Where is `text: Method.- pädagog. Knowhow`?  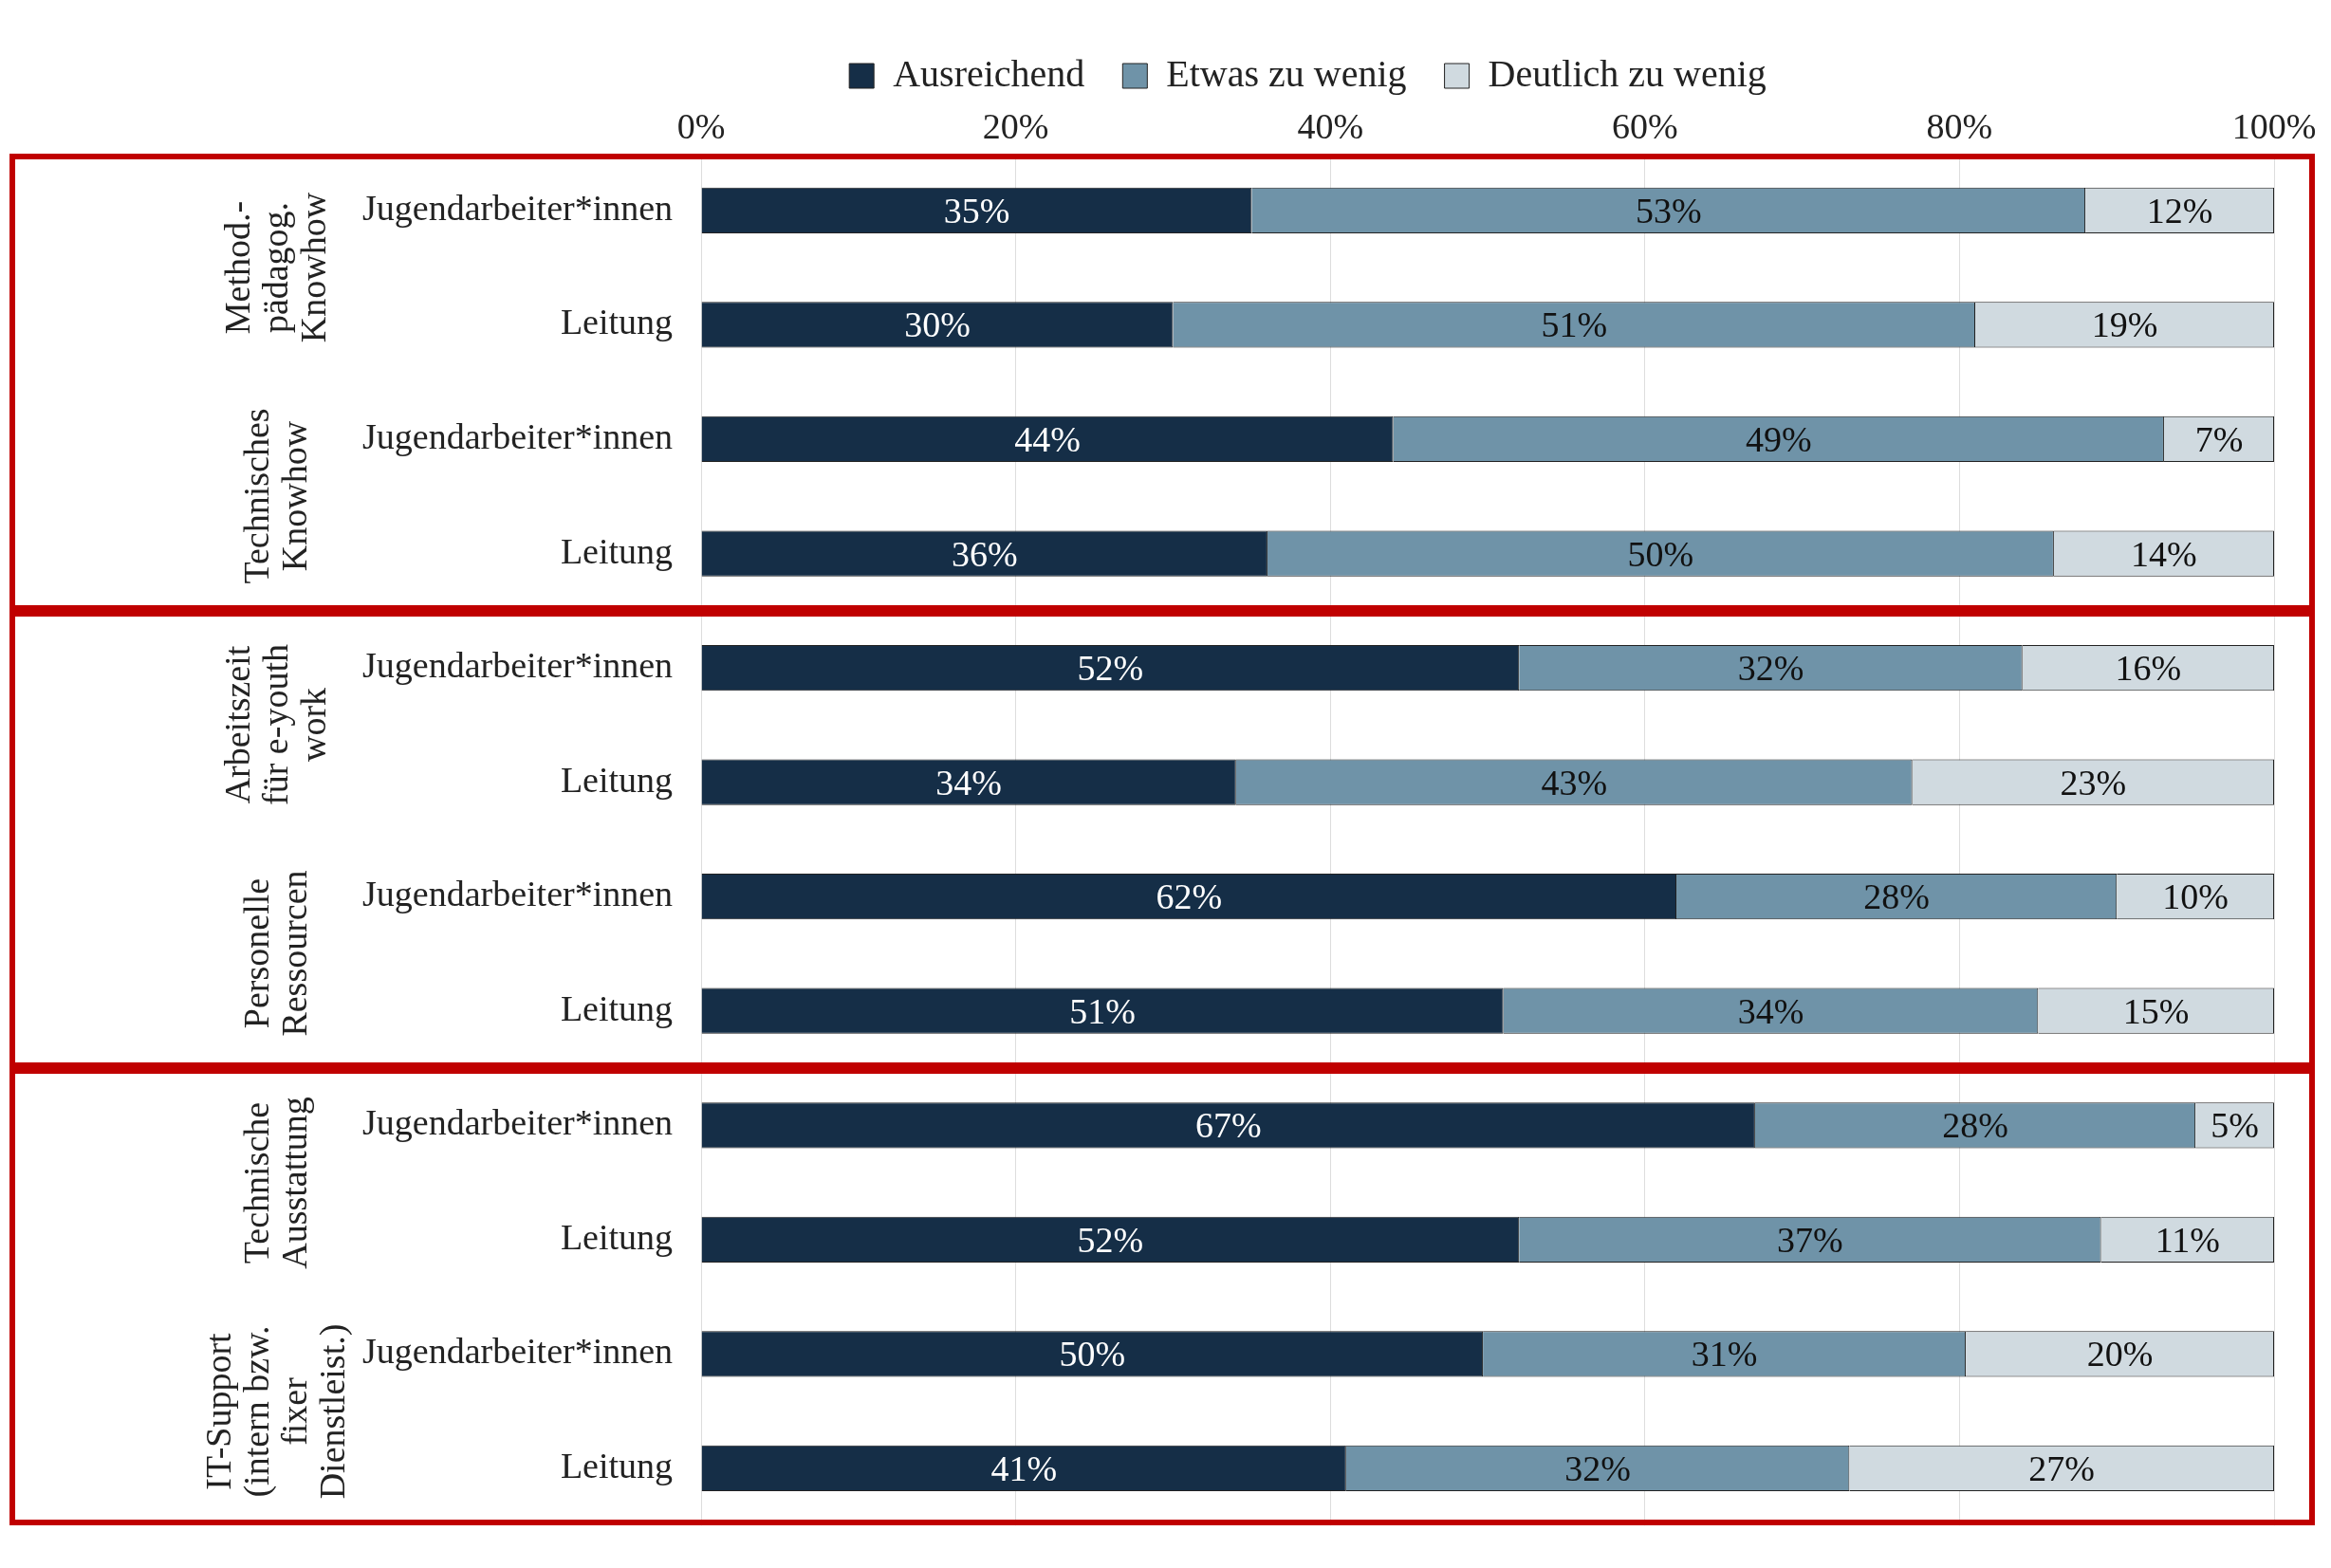
text: Method.- pädagog. Knowhow is located at coordinates (275, 267).